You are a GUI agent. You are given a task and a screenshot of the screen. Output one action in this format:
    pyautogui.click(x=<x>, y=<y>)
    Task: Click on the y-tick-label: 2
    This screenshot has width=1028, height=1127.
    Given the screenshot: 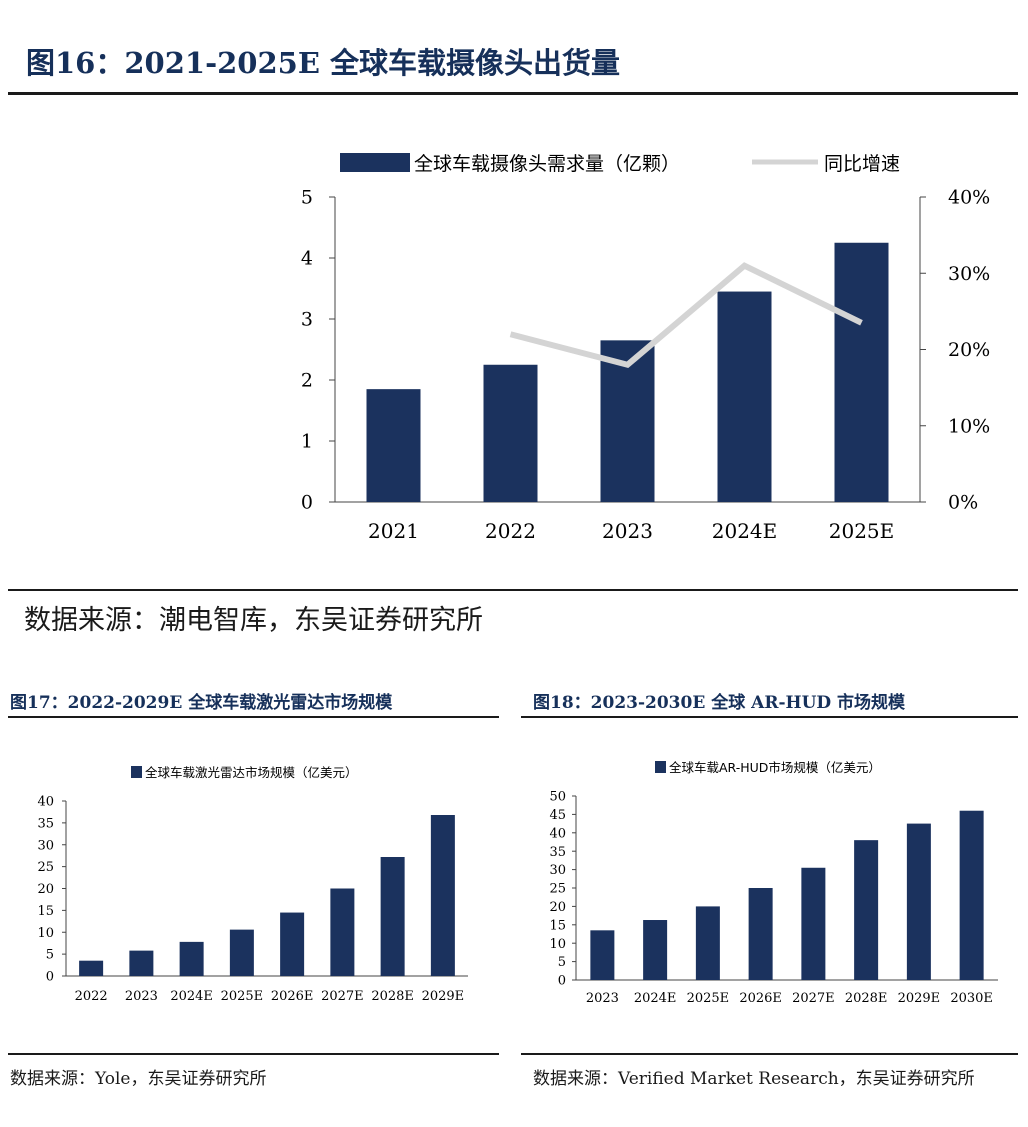 What is the action you would take?
    pyautogui.click(x=307, y=381)
    